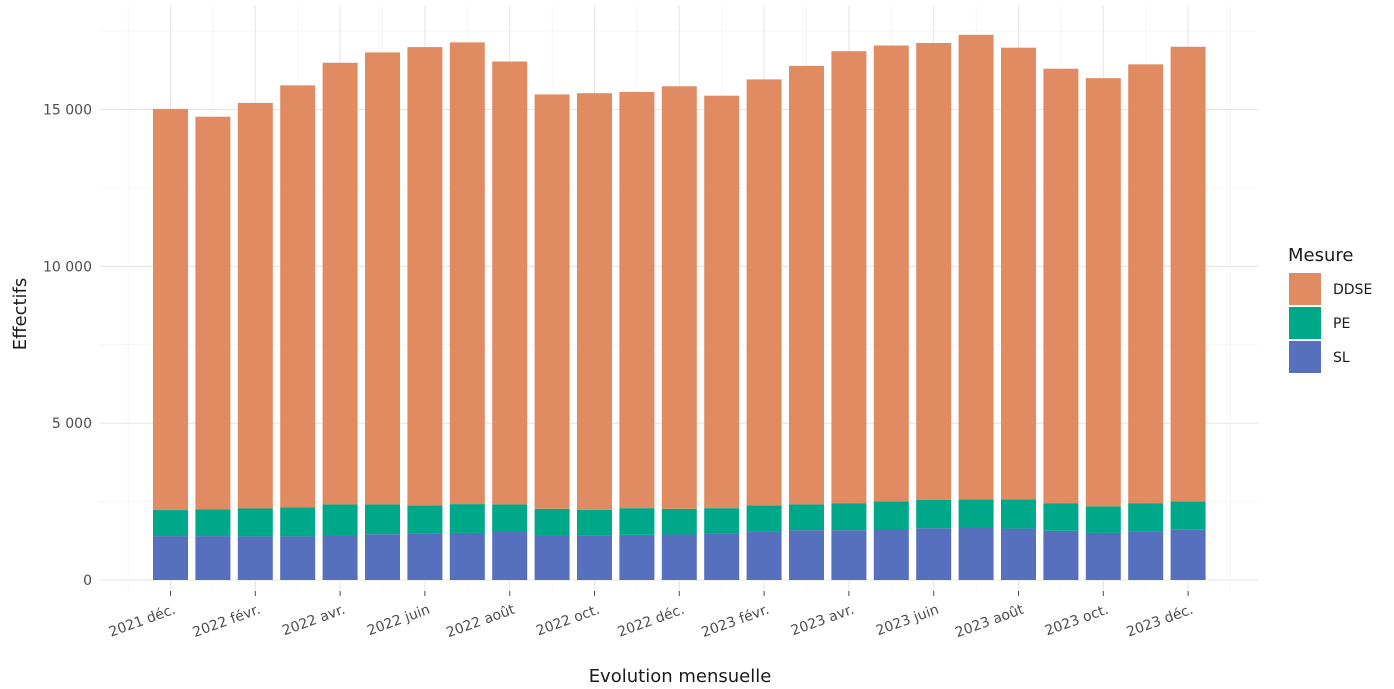 Image resolution: width=1394 pixels, height=689 pixels. I want to click on x-tick-label: 2022 août, so click(480, 622).